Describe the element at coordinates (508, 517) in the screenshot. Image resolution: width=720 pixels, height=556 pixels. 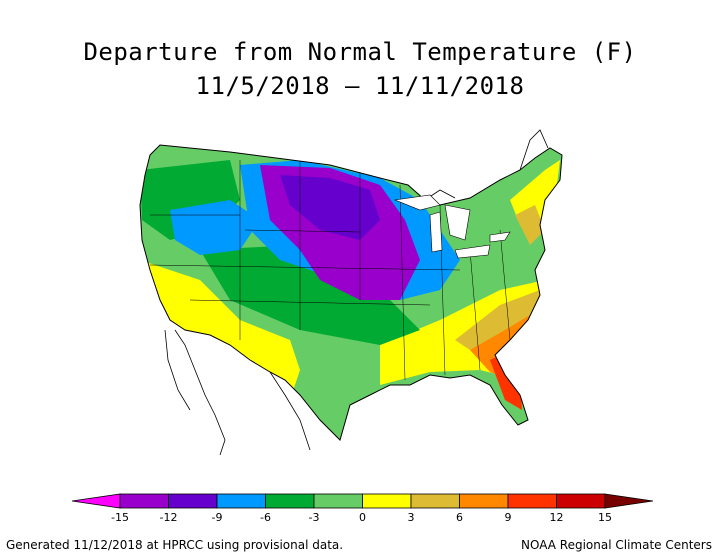
I see `legend-tick-label: 9` at that location.